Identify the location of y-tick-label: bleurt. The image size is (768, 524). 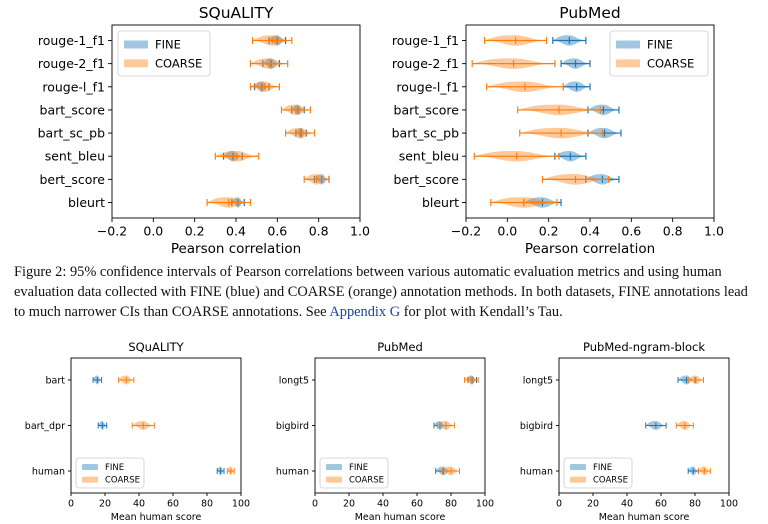
(440, 202).